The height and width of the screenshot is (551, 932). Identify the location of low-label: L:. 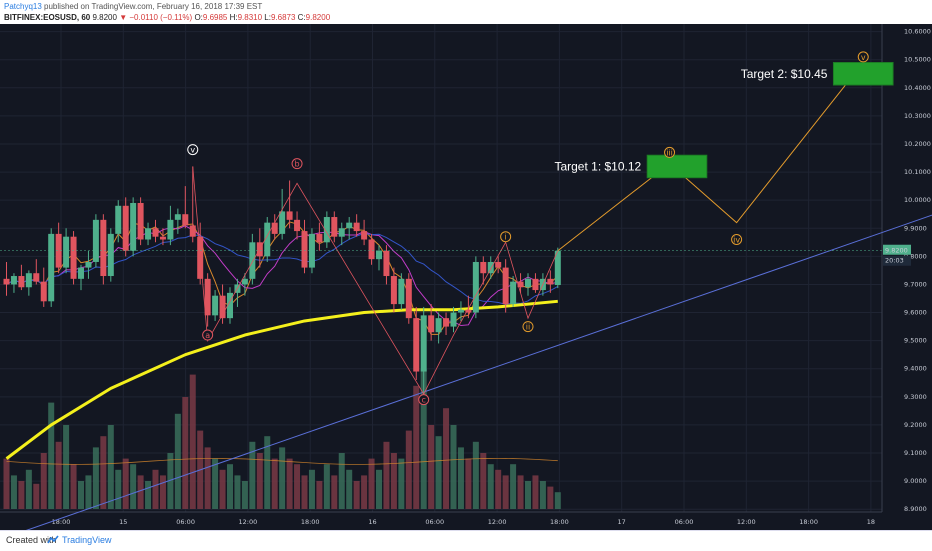
(267, 17).